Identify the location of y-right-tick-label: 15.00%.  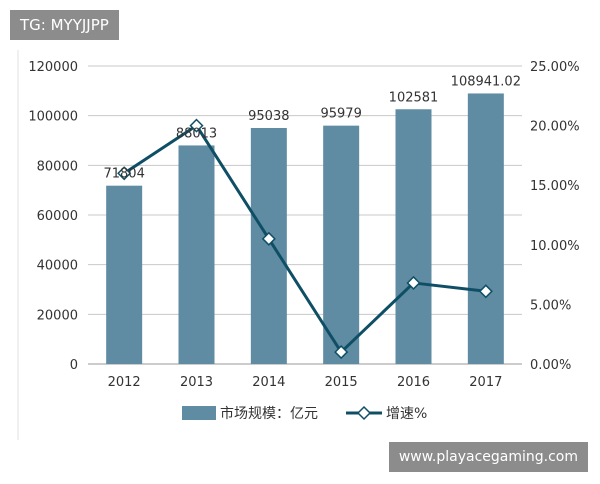
(555, 186).